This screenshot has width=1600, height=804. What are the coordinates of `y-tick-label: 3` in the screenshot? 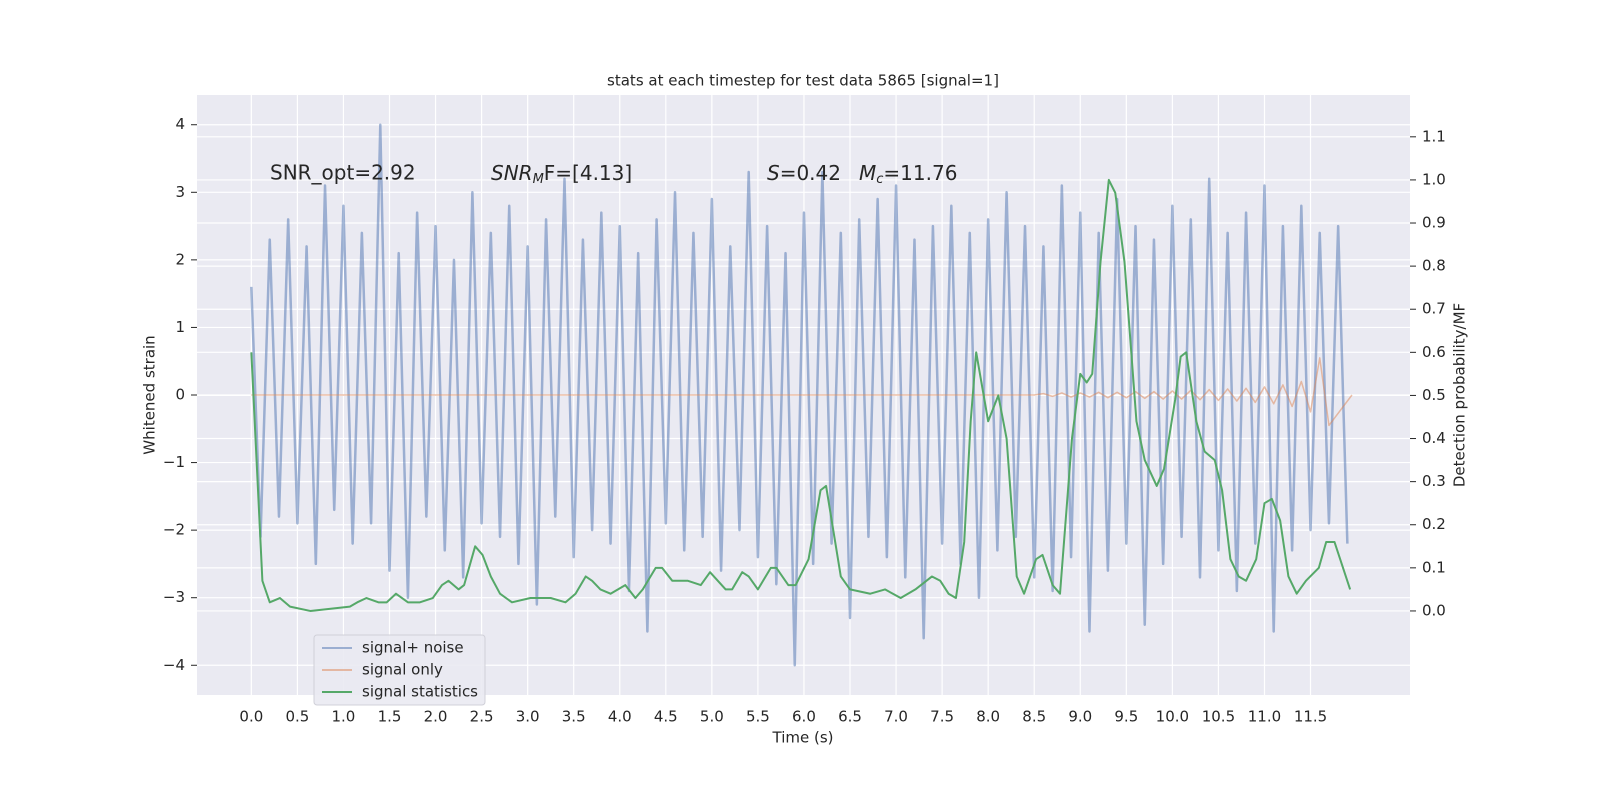 It's located at (180, 192).